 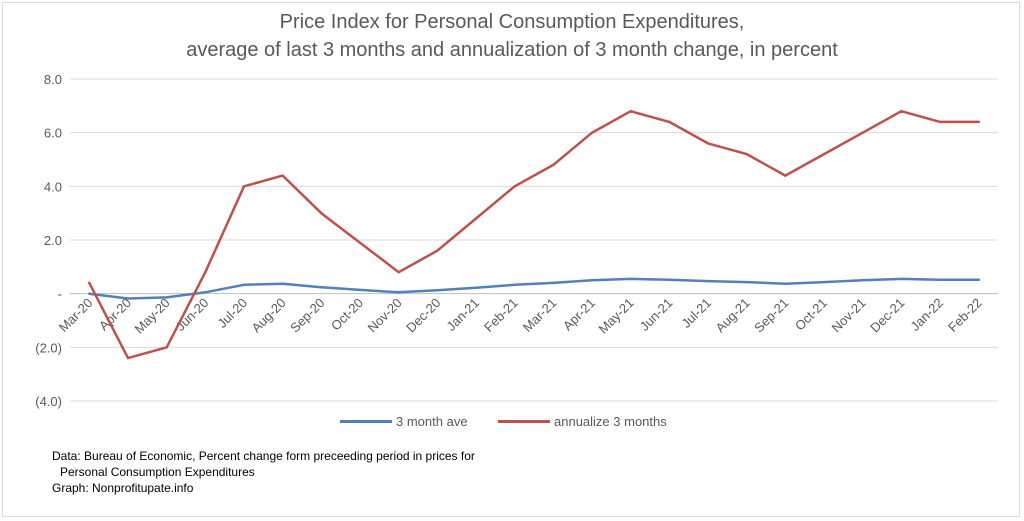 I want to click on legend-label-3-month-ave: 3 month ave, so click(x=432, y=421).